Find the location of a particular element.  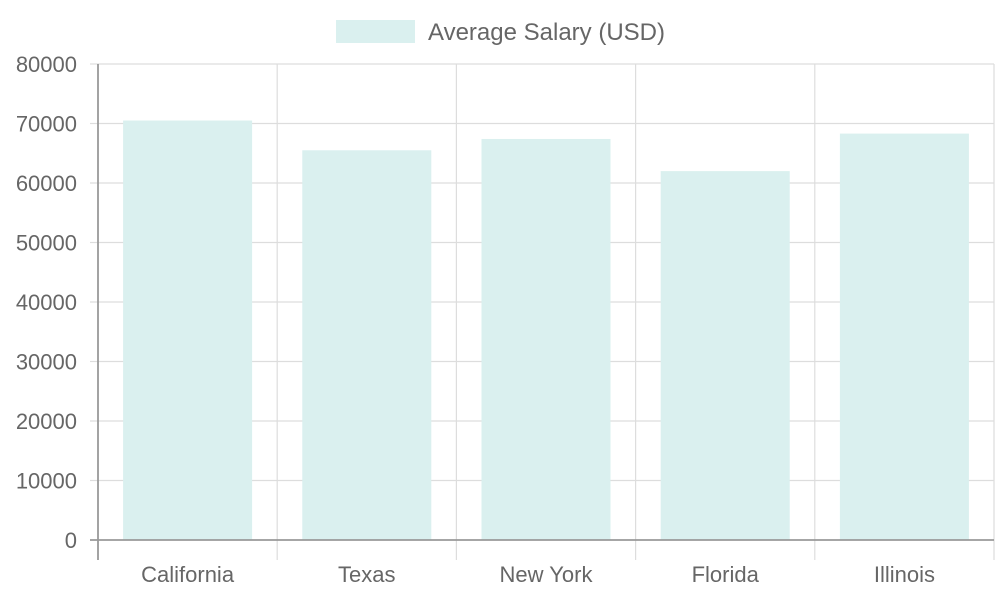

y-tick-label: 30000 is located at coordinates (46, 362).